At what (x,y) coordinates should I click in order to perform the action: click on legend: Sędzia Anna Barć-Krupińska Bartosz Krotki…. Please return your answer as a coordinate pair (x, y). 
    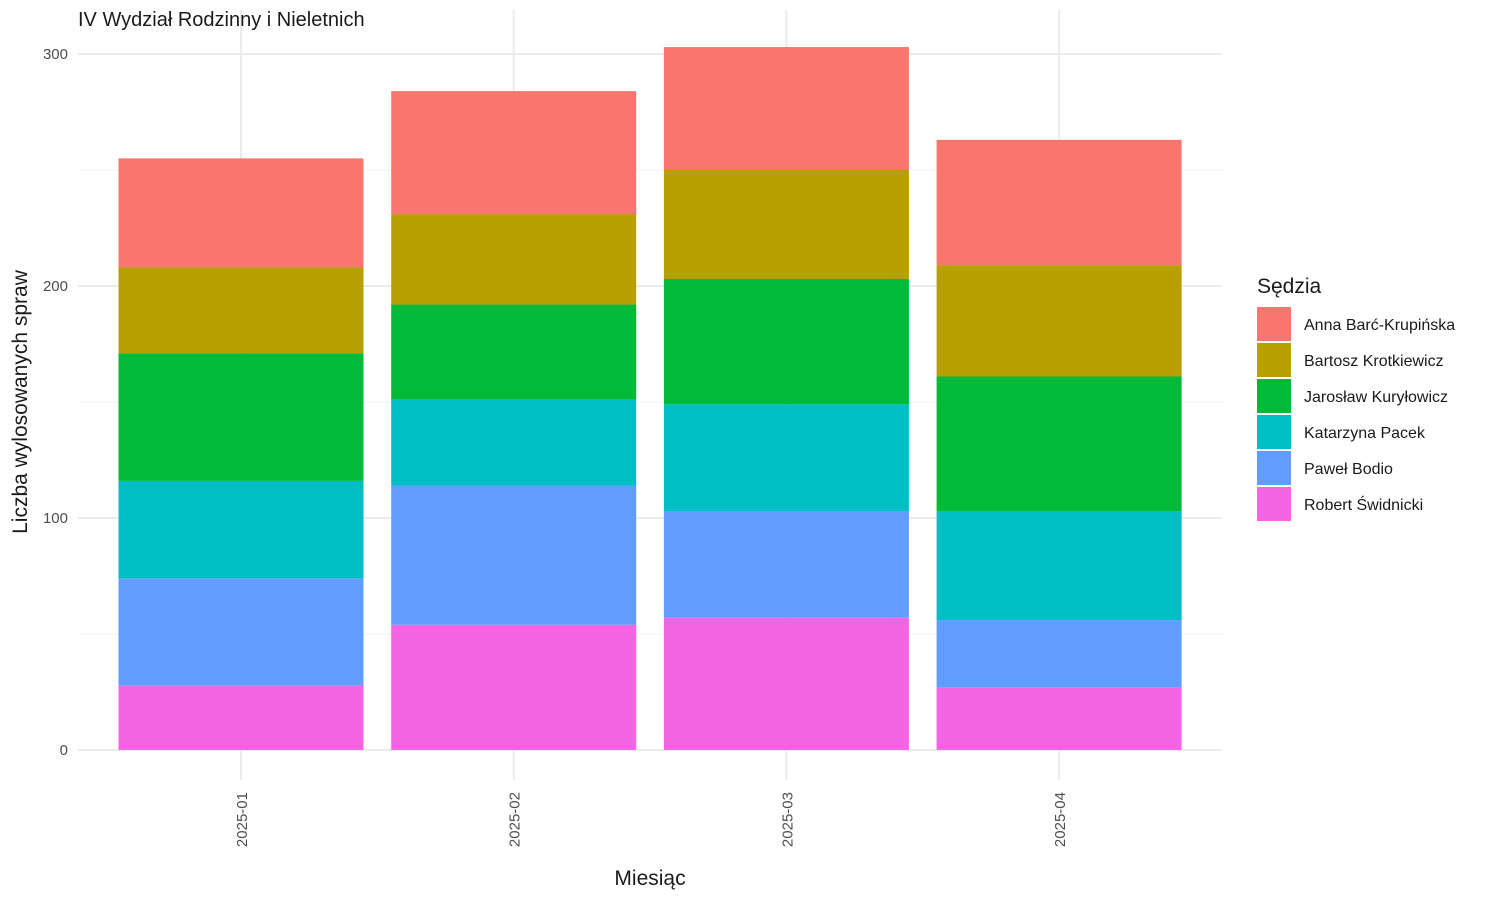
    Looking at the image, I should click on (1356, 398).